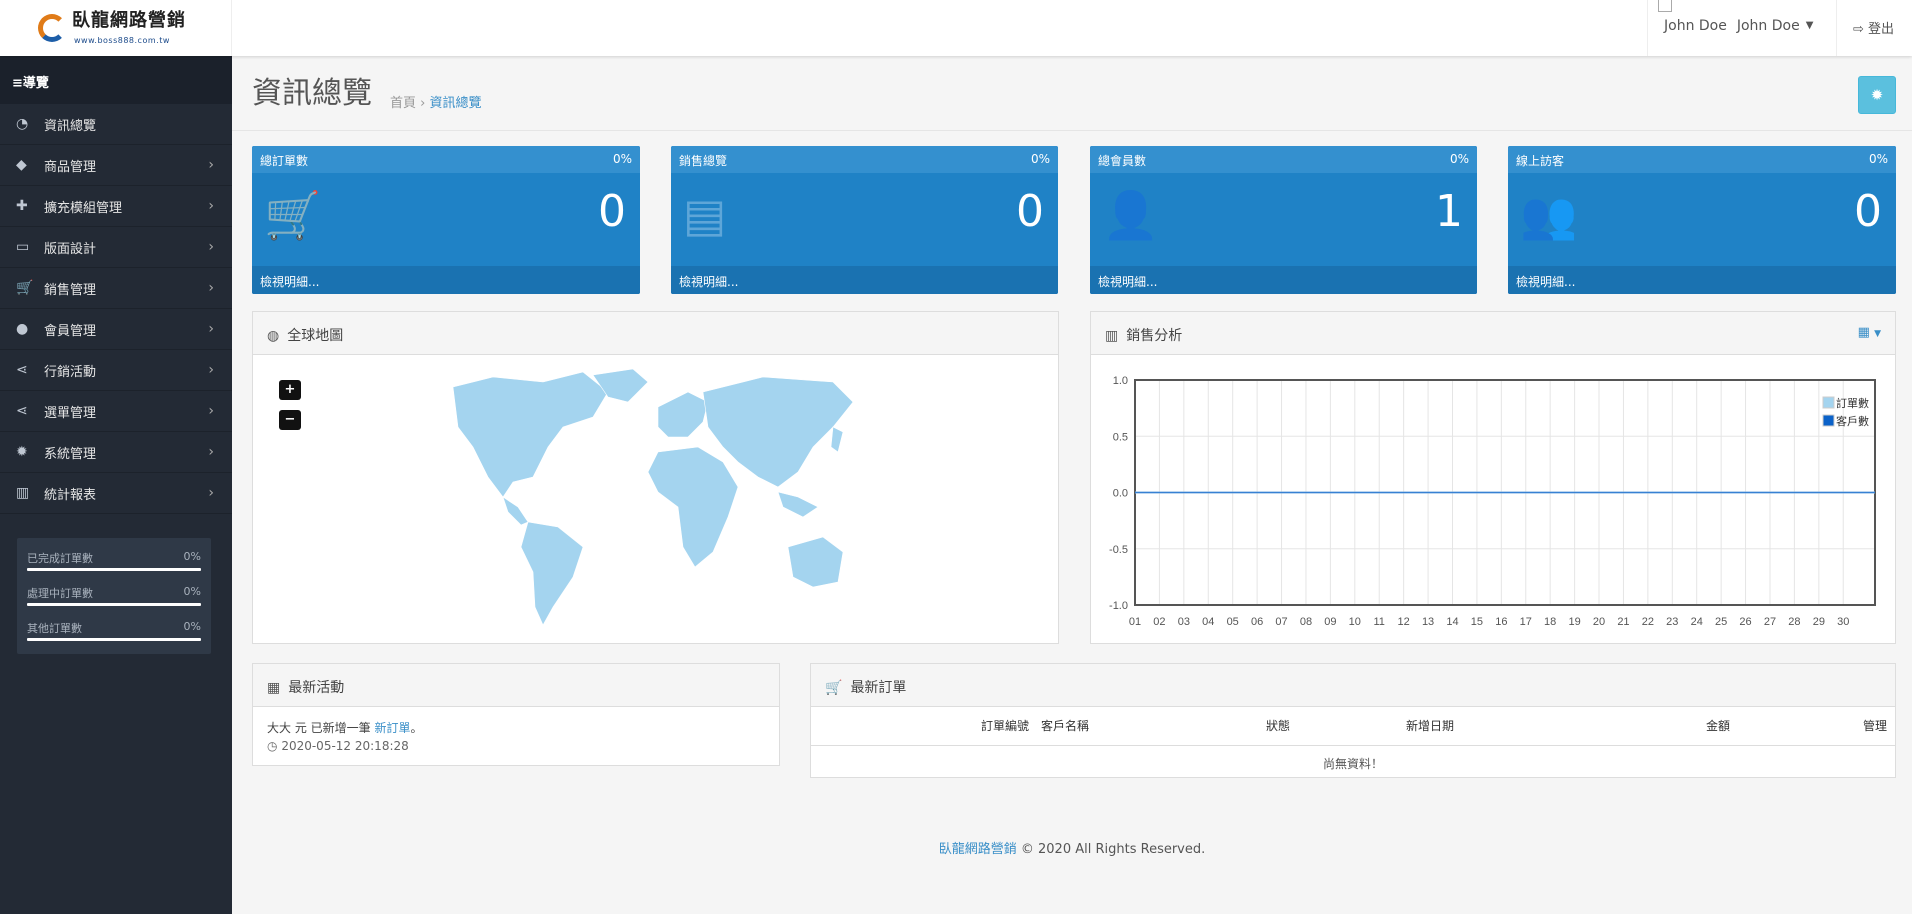  Describe the element at coordinates (1449, 211) in the screenshot. I see `card-value: 1` at that location.